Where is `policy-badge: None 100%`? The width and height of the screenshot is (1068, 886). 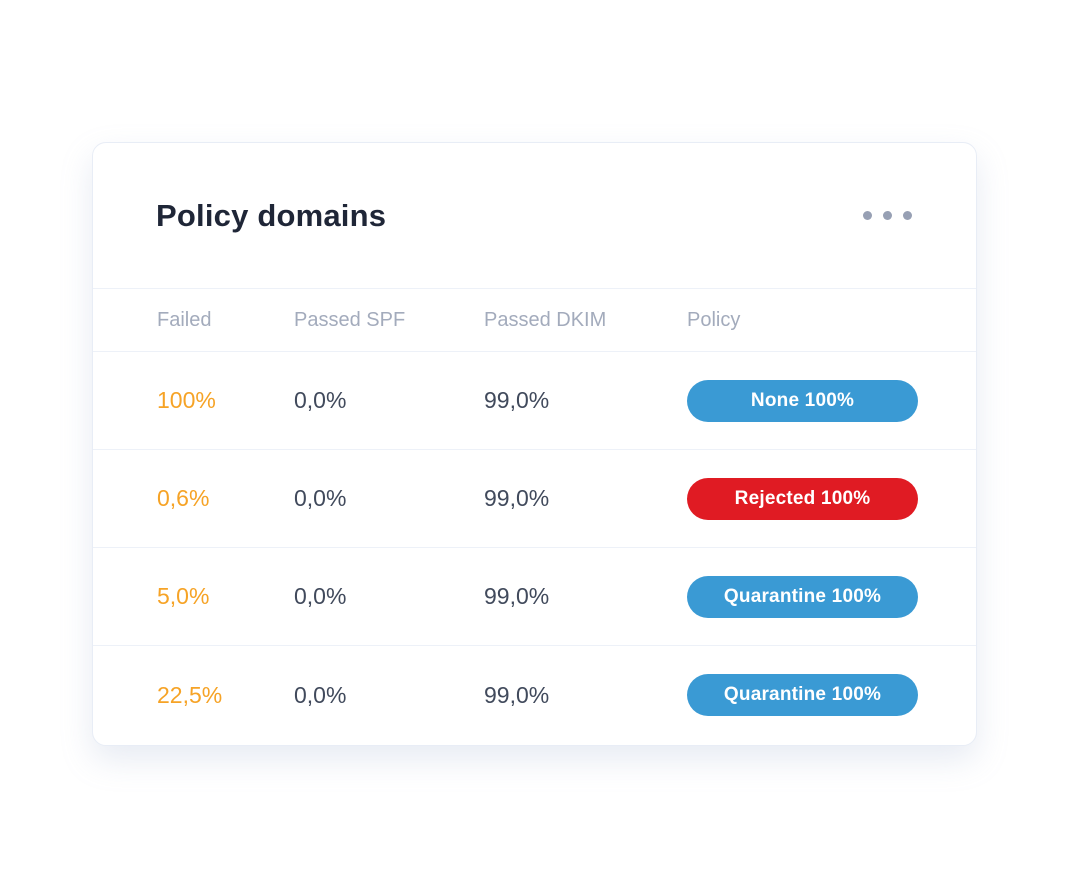 policy-badge: None 100% is located at coordinates (802, 400).